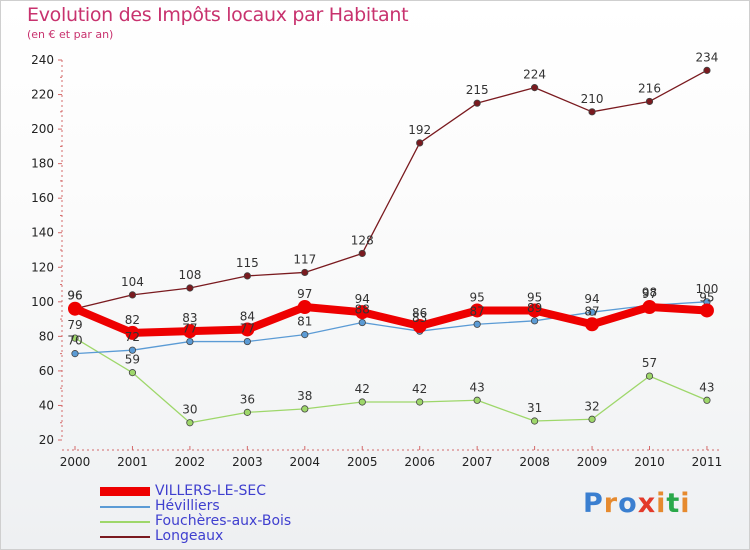 The image size is (750, 550). What do you see at coordinates (419, 313) in the screenshot?
I see `data-label-villers-le-sec: 86` at bounding box center [419, 313].